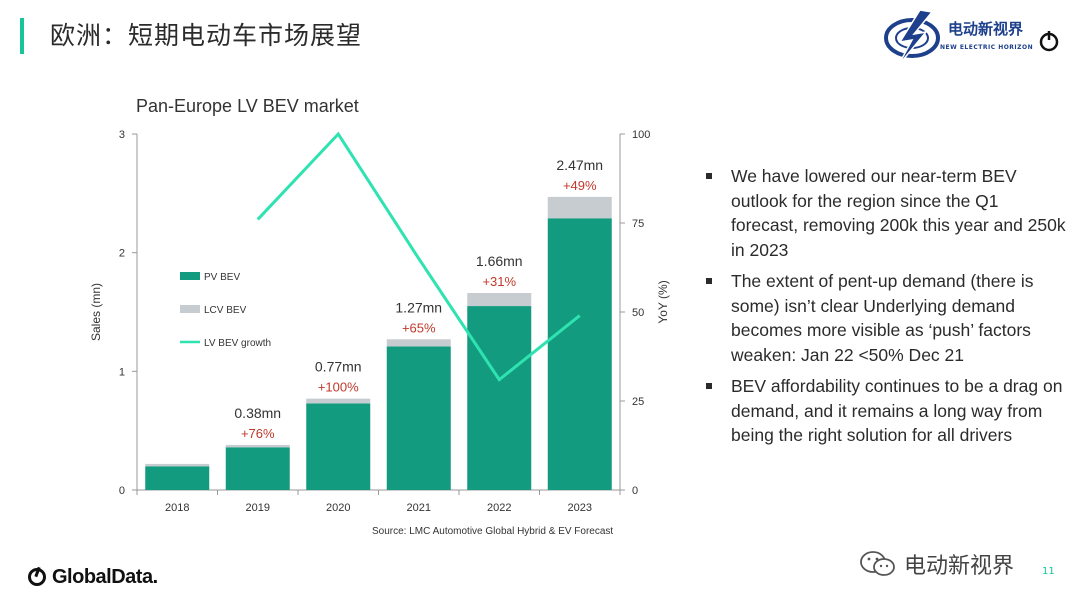  I want to click on page-title: 欧洲：短期电动车市场展望, so click(206, 35).